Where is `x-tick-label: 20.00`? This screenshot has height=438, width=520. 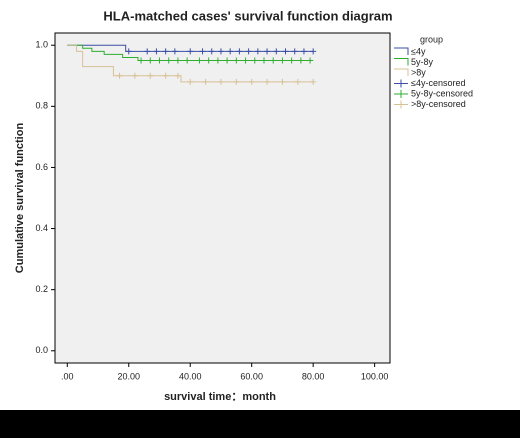 x-tick-label: 20.00 is located at coordinates (128, 376).